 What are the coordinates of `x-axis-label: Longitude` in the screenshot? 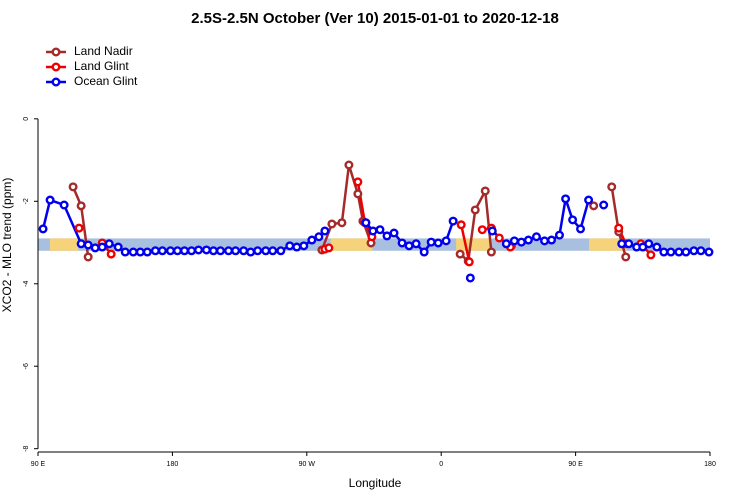 It's located at (375, 483).